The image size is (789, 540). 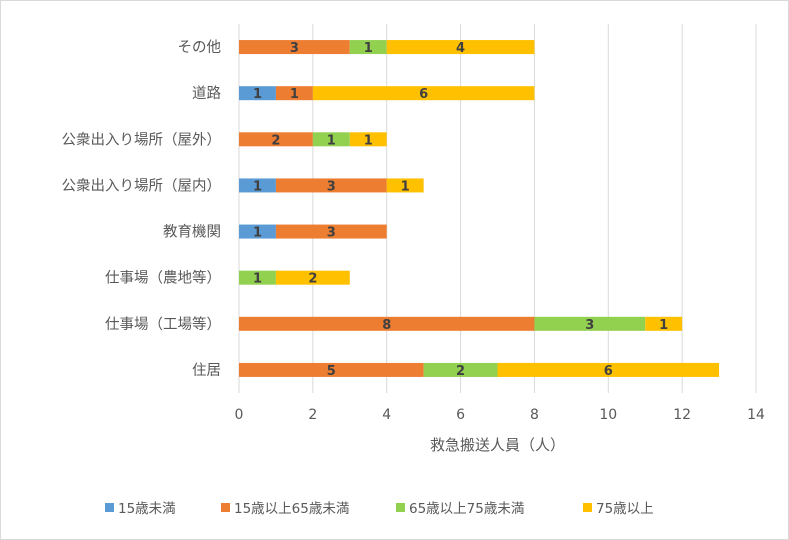 I want to click on x-tick-label: 12, so click(x=682, y=415).